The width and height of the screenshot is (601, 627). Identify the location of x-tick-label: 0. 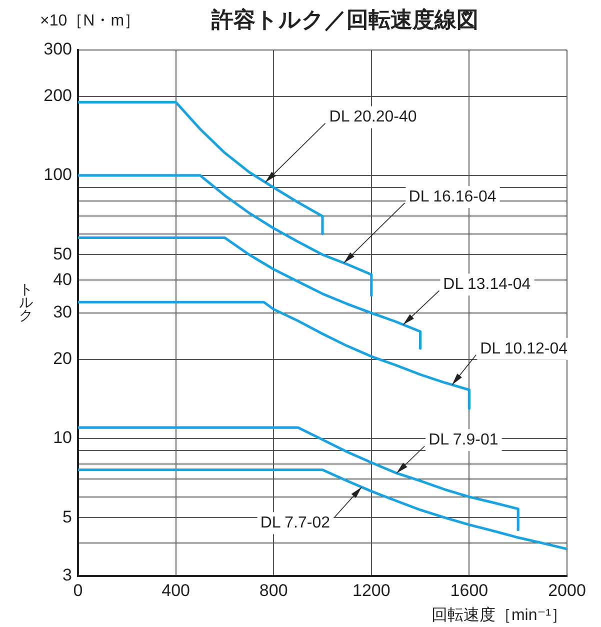
(78, 590).